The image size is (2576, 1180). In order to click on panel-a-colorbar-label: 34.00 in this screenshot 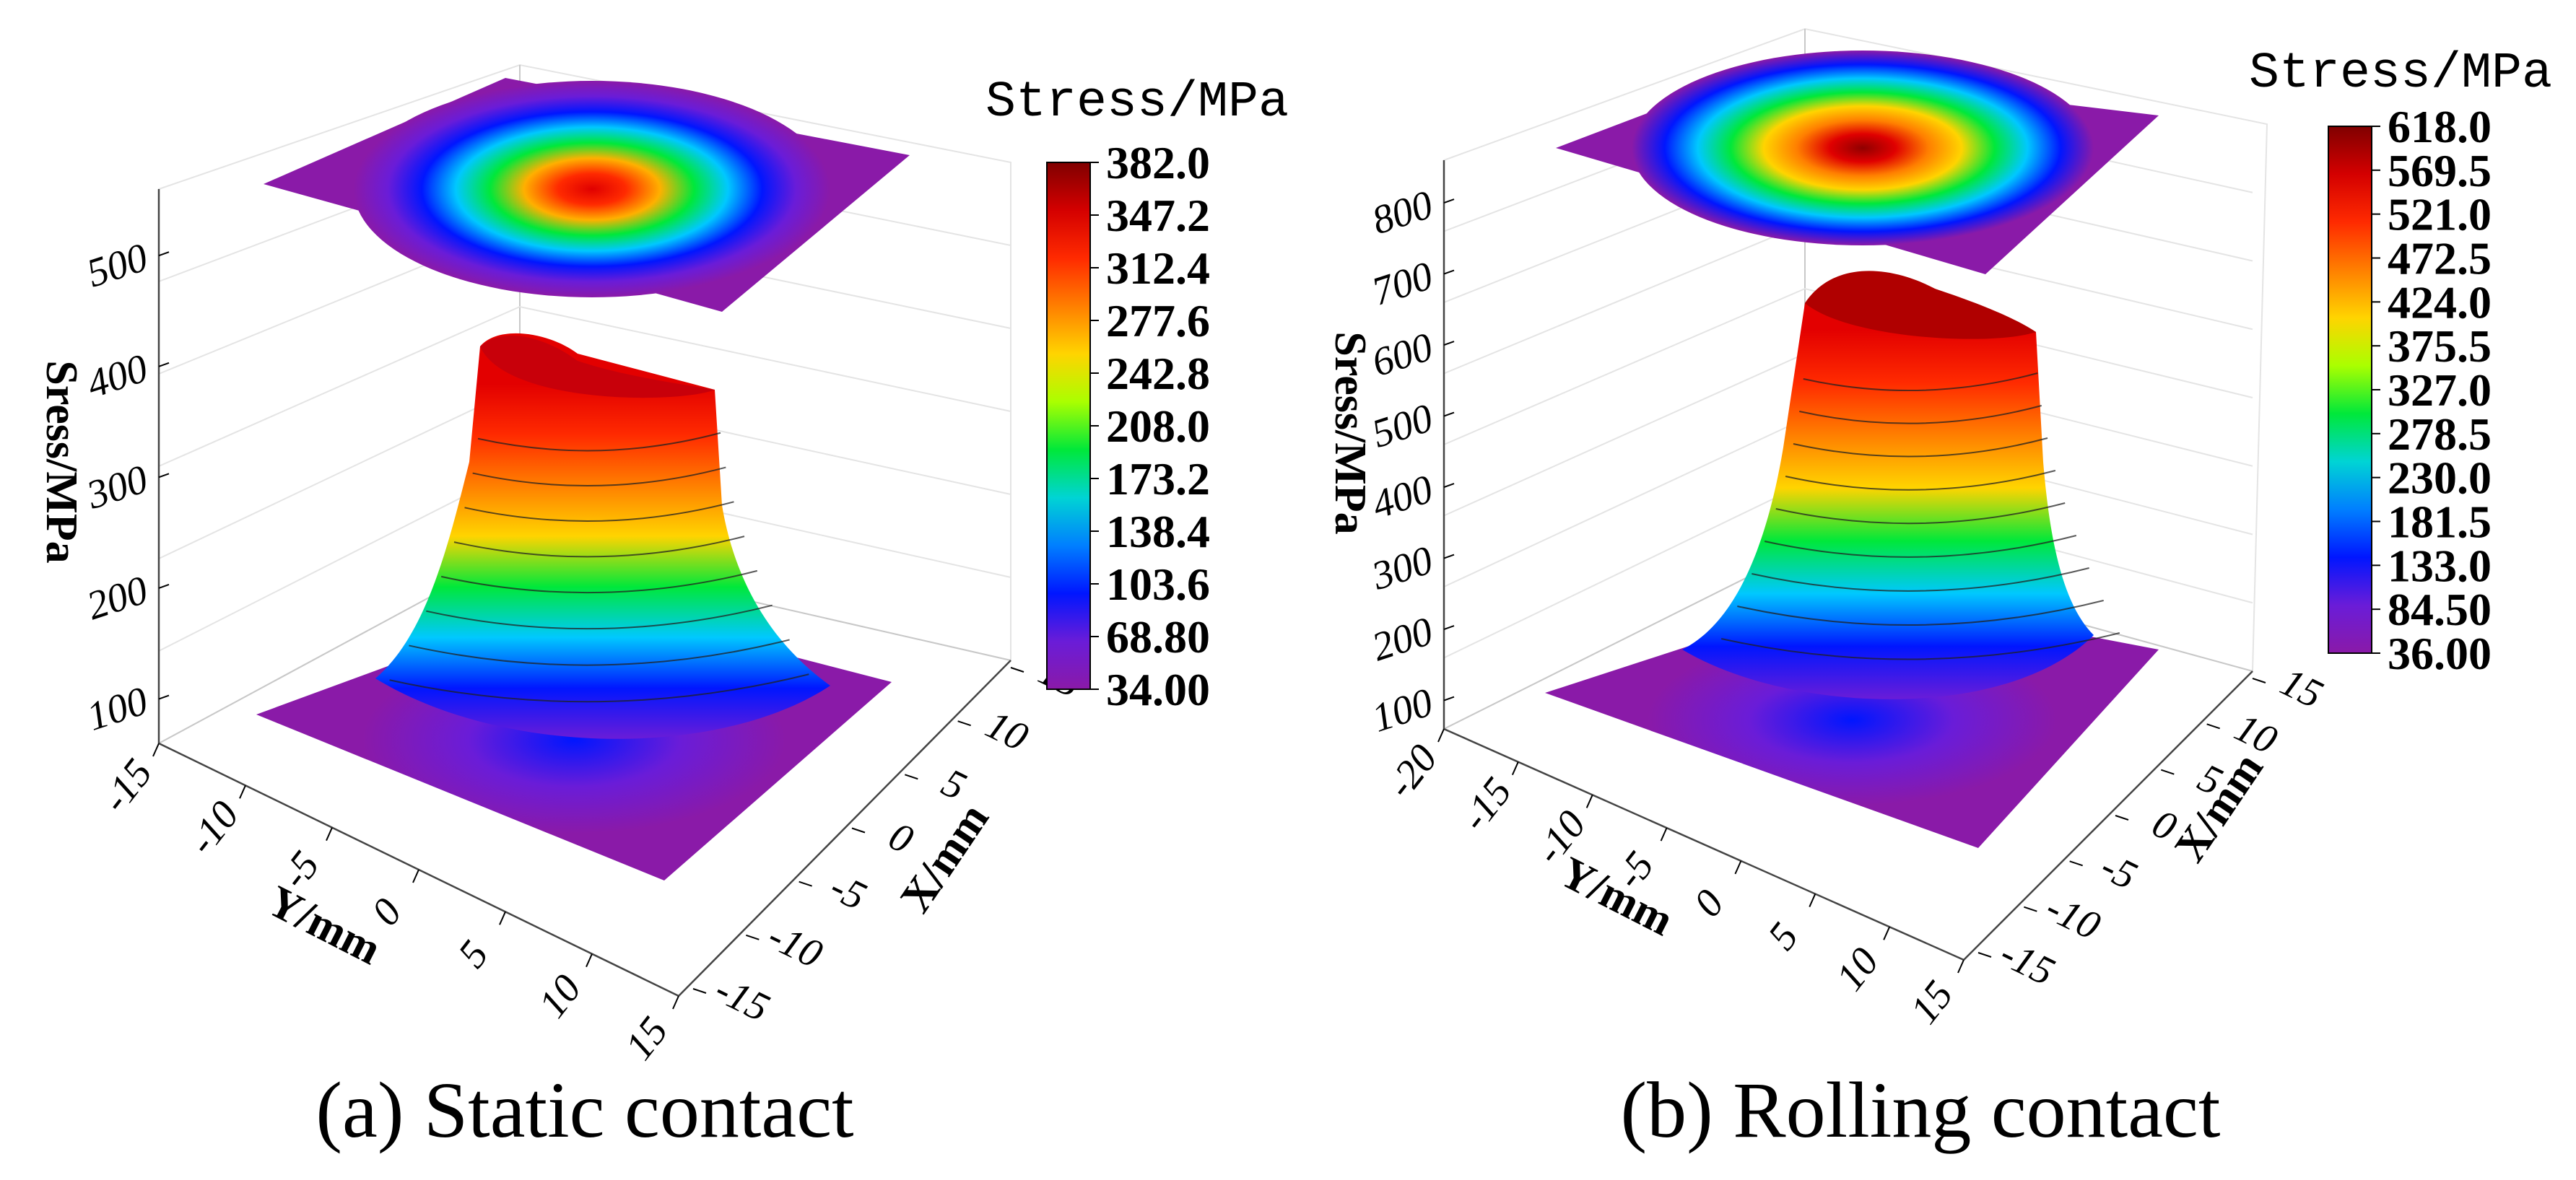, I will do `click(1158, 689)`.